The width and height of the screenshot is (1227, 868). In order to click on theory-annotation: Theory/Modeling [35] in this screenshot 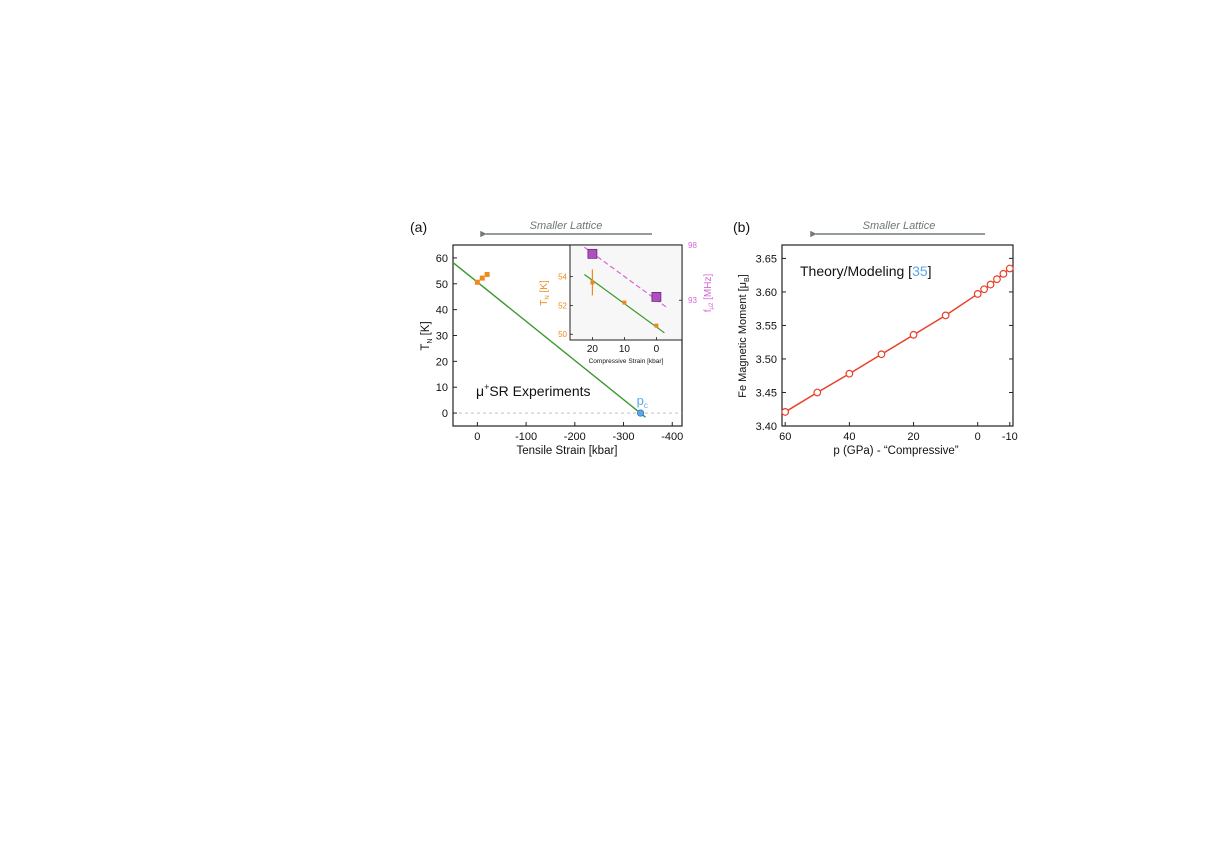, I will do `click(866, 271)`.